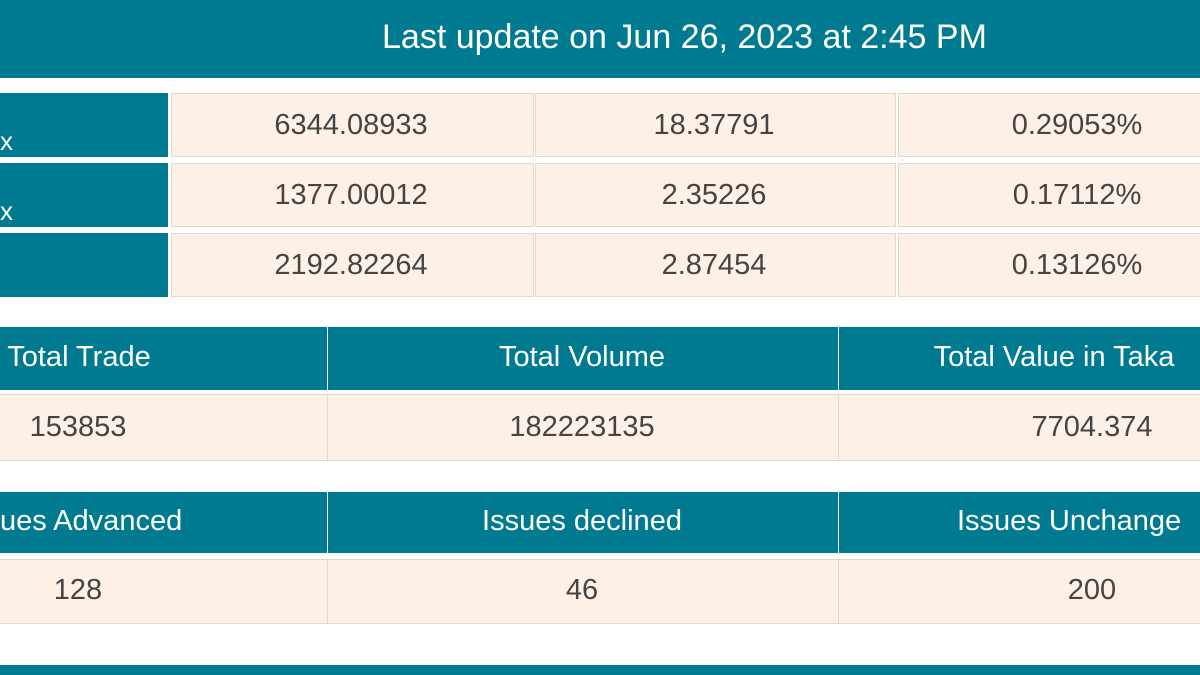 The width and height of the screenshot is (1200, 675). What do you see at coordinates (1077, 195) in the screenshot?
I see `index-value: 0.17112%` at bounding box center [1077, 195].